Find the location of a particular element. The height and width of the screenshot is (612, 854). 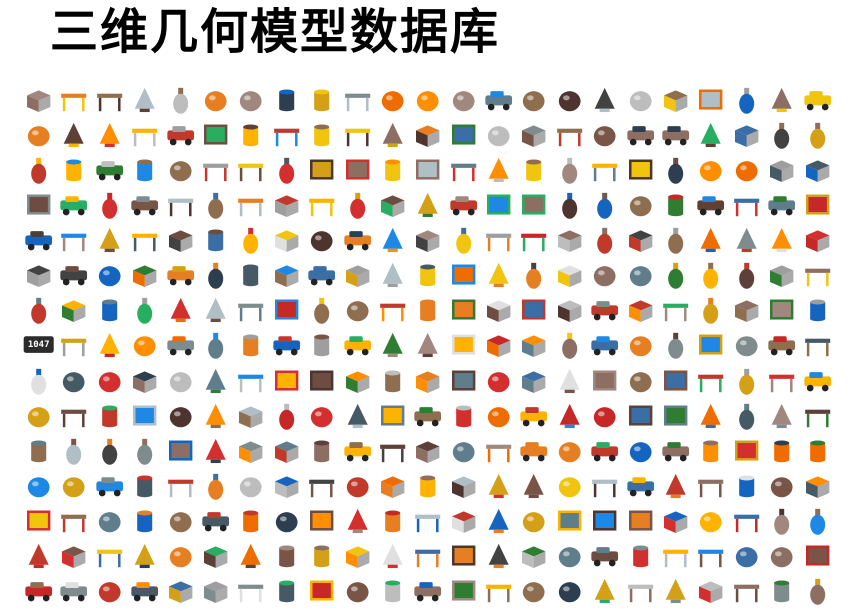

frame-icon is located at coordinates (534, 346).